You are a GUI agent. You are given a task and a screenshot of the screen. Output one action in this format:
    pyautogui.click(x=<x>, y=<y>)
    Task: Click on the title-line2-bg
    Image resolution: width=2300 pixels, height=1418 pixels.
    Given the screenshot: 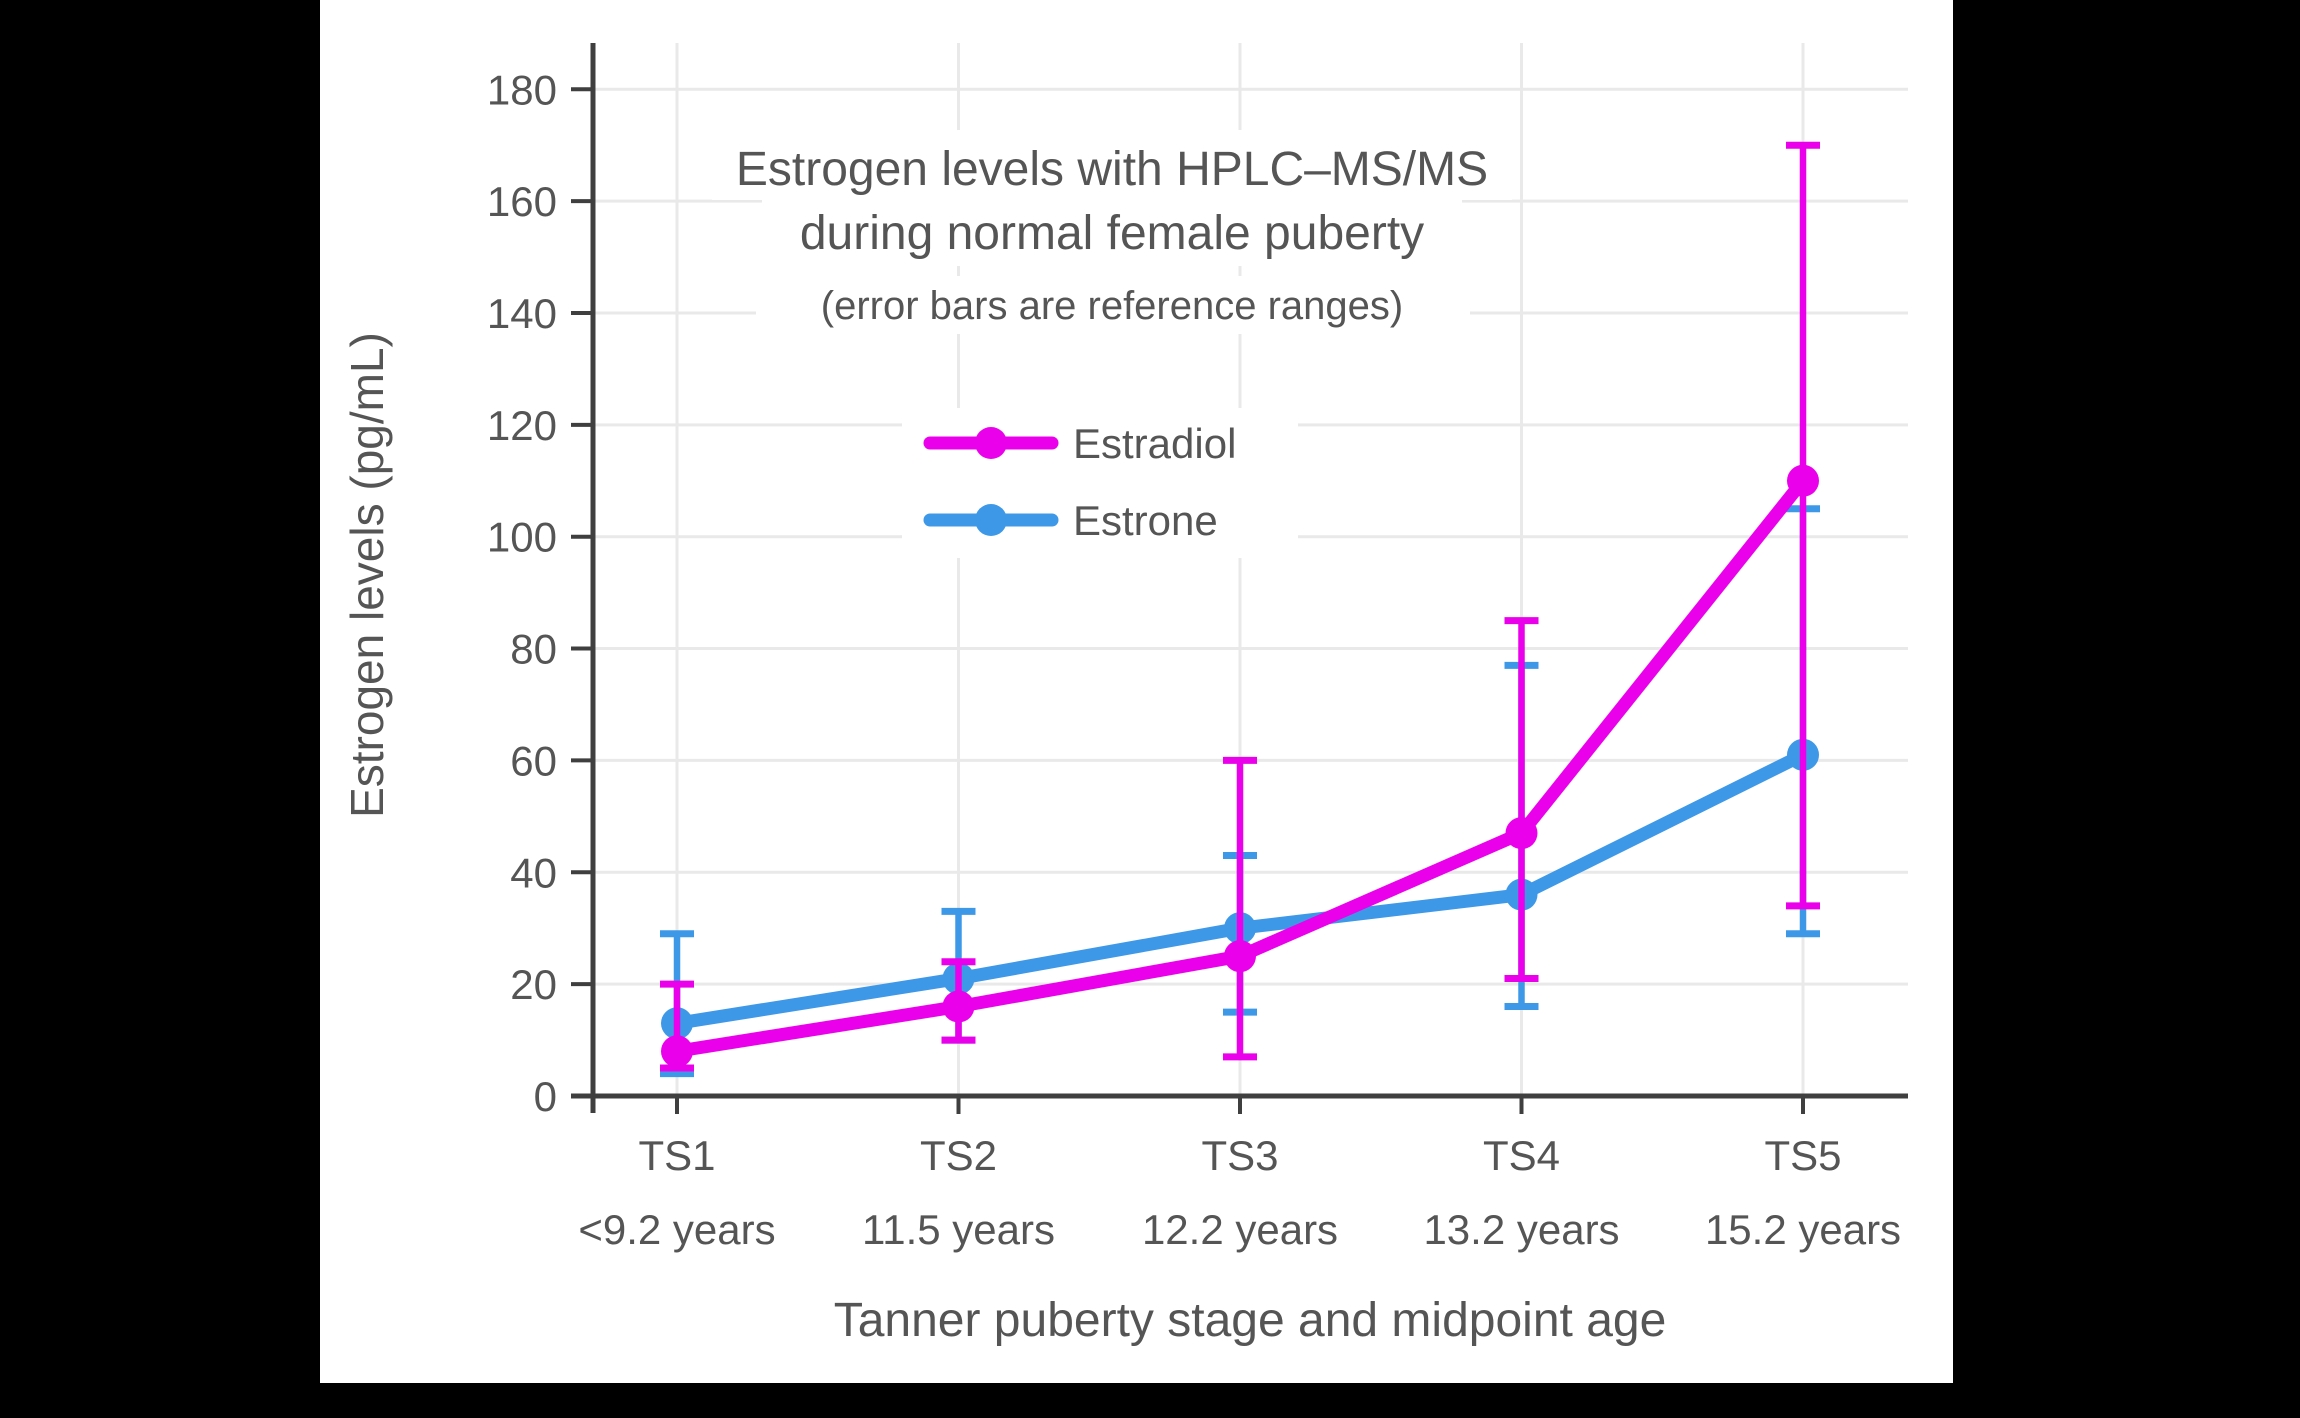 What is the action you would take?
    pyautogui.click(x=1112, y=233)
    